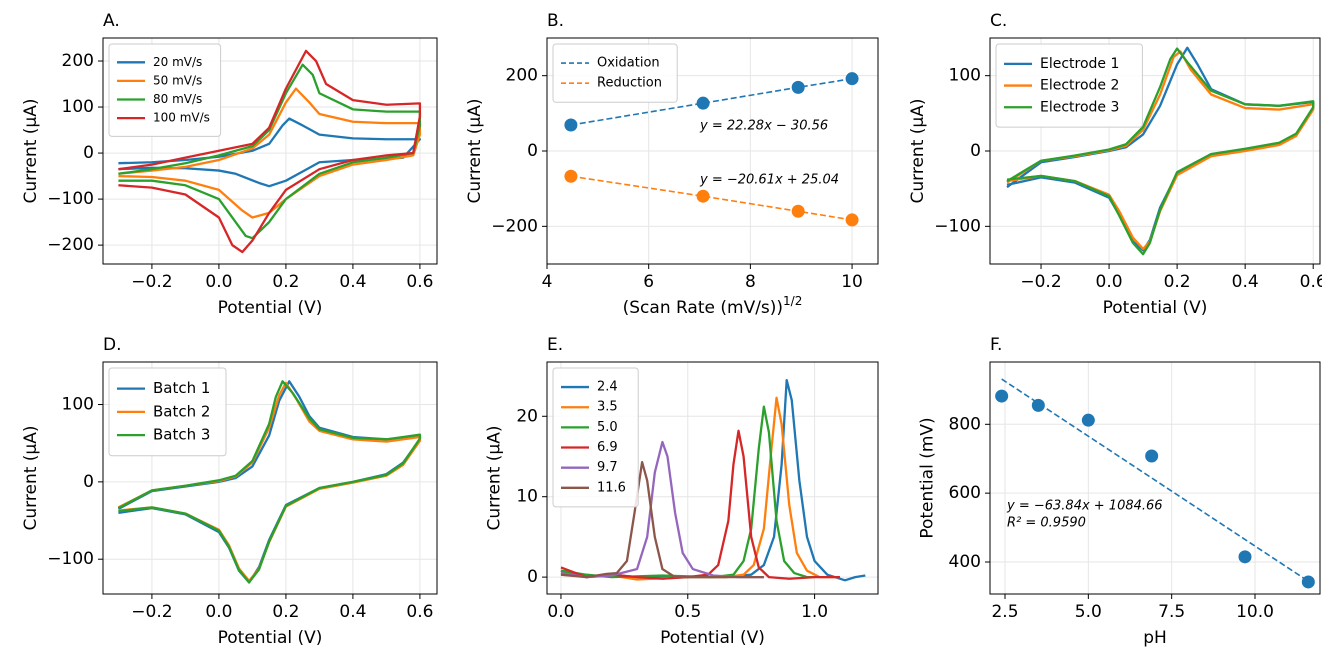 The image size is (1322, 652). What do you see at coordinates (628, 63) in the screenshot?
I see `legend-label: Oxidation` at bounding box center [628, 63].